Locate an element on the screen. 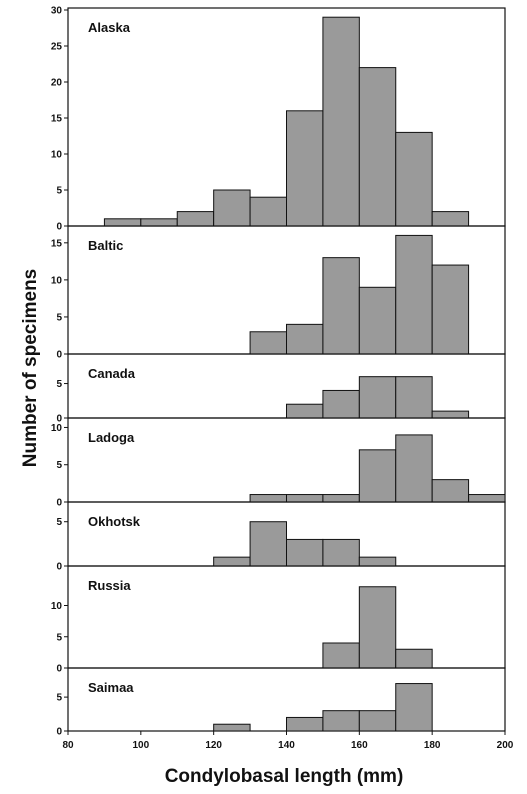  y-axis-title: Number of specimens is located at coordinates (30, 368).